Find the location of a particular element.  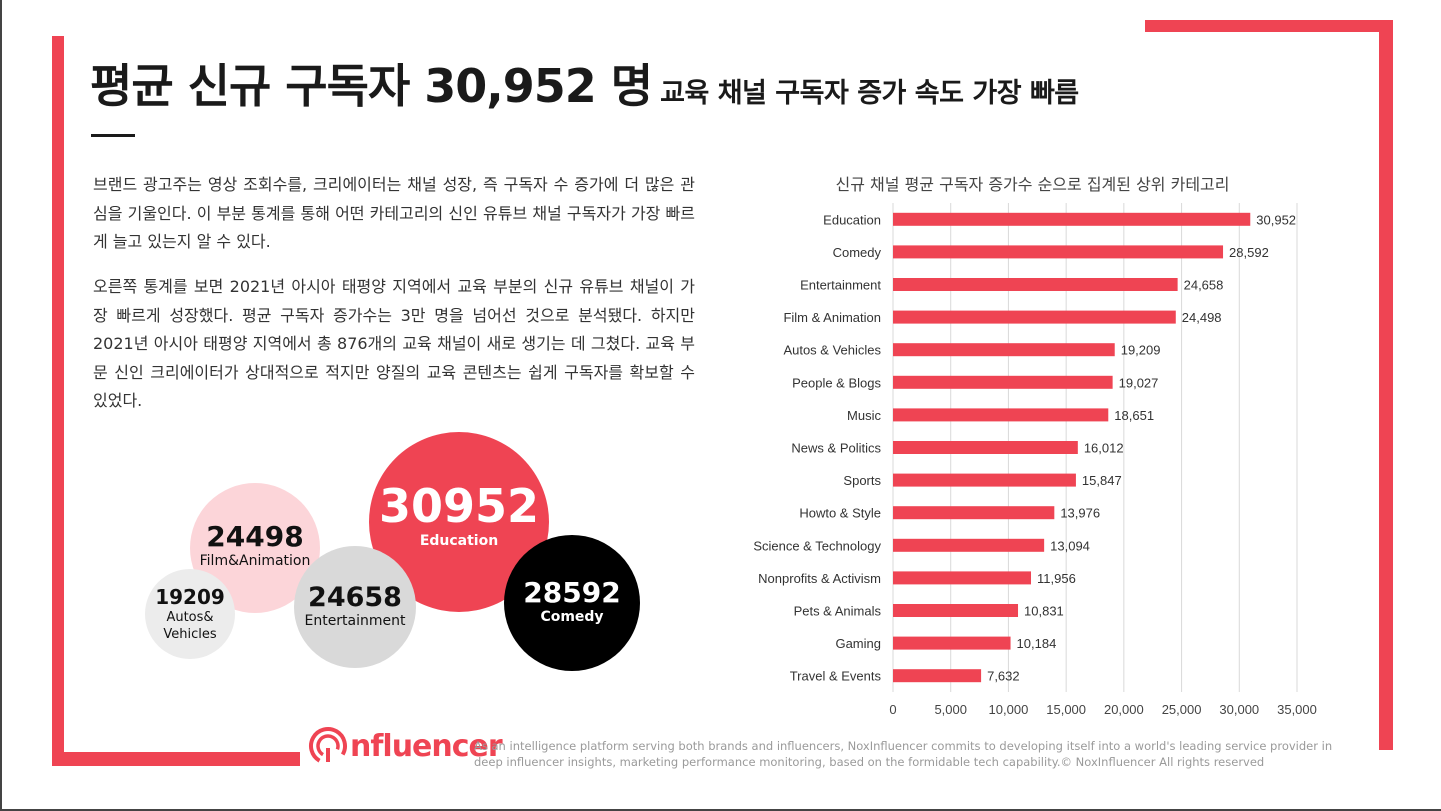

category-label: Music is located at coordinates (864, 415).